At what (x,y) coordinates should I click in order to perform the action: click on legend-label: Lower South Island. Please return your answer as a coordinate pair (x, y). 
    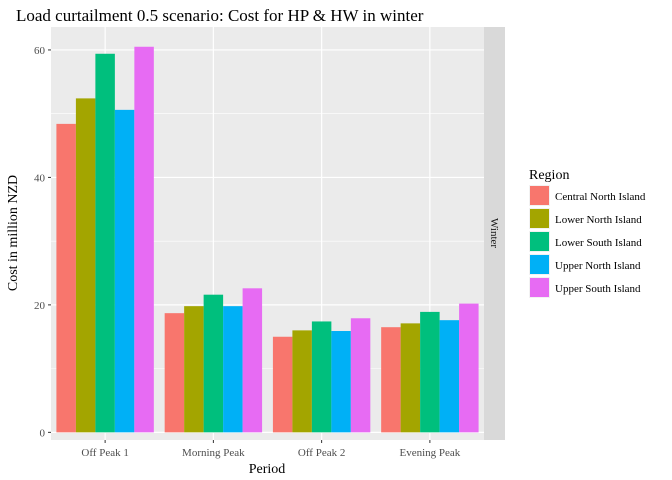
    Looking at the image, I should click on (598, 243).